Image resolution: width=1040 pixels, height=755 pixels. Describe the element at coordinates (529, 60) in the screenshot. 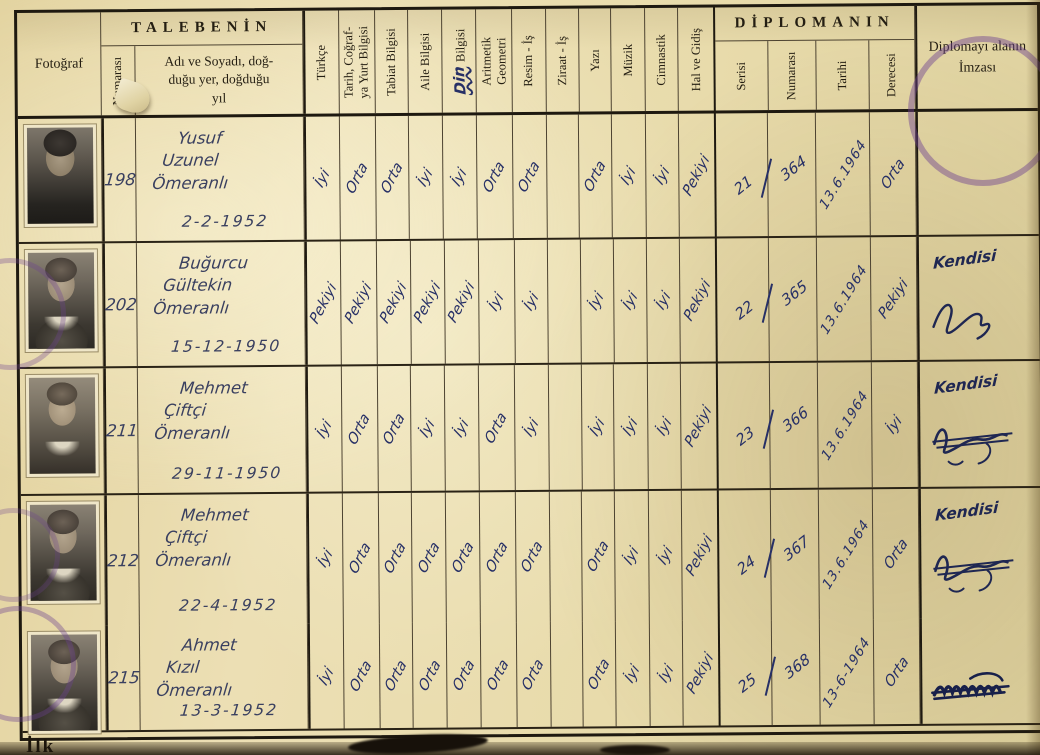

I see `column-header-resim-is: Resim - İş` at that location.